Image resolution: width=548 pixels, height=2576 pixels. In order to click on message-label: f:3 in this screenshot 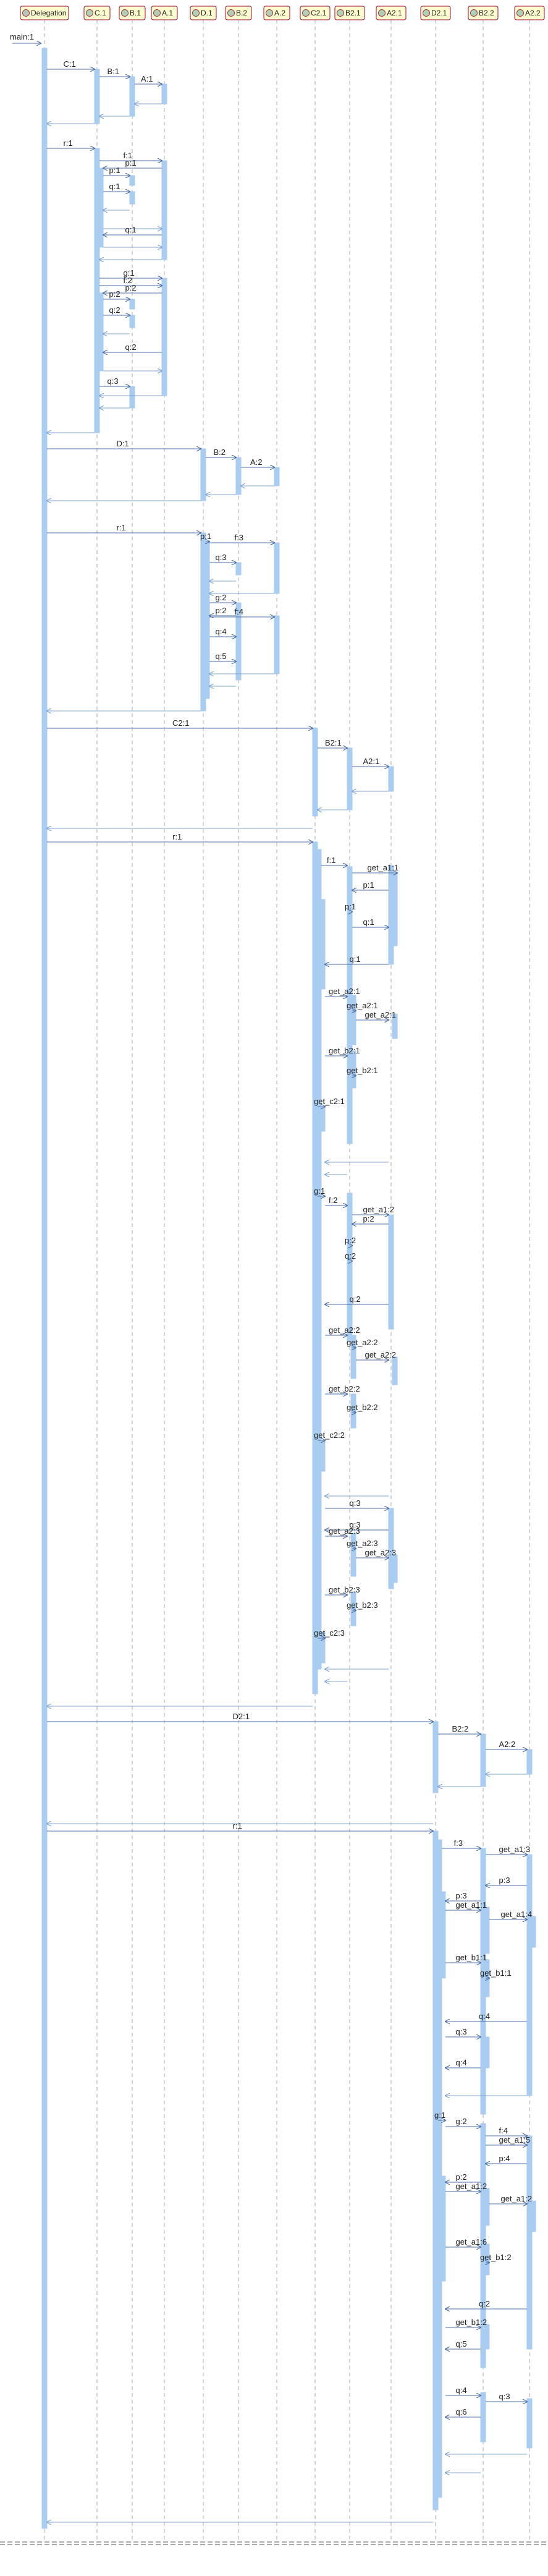, I will do `click(458, 1843)`.